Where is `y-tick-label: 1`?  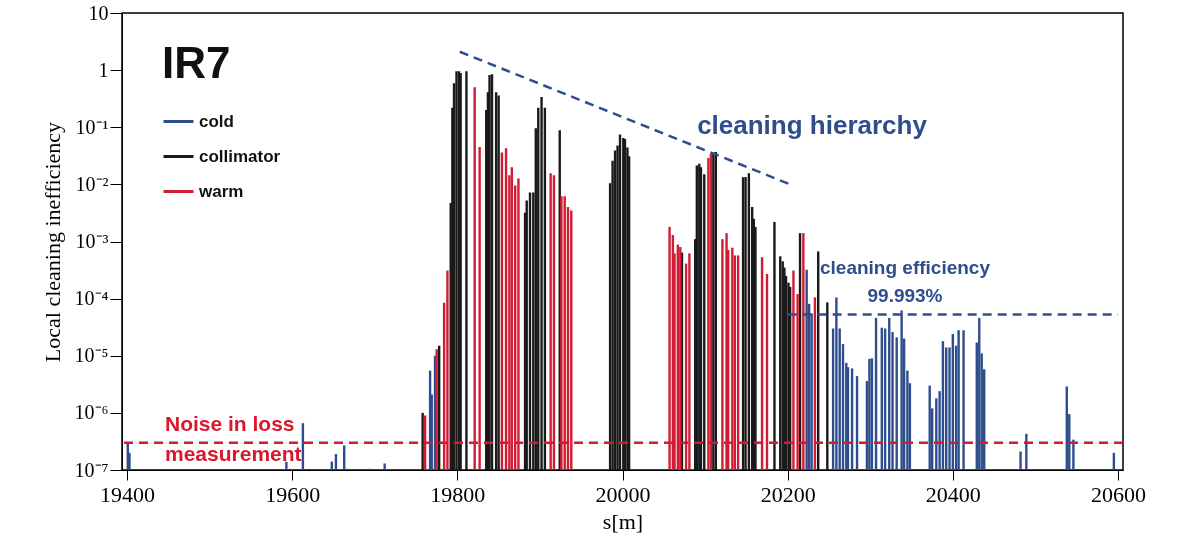 y-tick-label: 1 is located at coordinates (103, 69).